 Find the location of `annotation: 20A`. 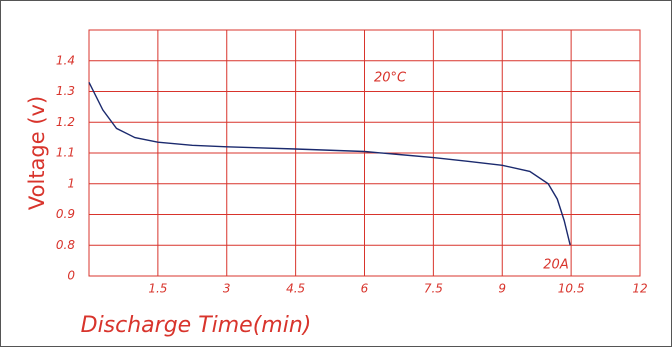

annotation: 20A is located at coordinates (555, 265).